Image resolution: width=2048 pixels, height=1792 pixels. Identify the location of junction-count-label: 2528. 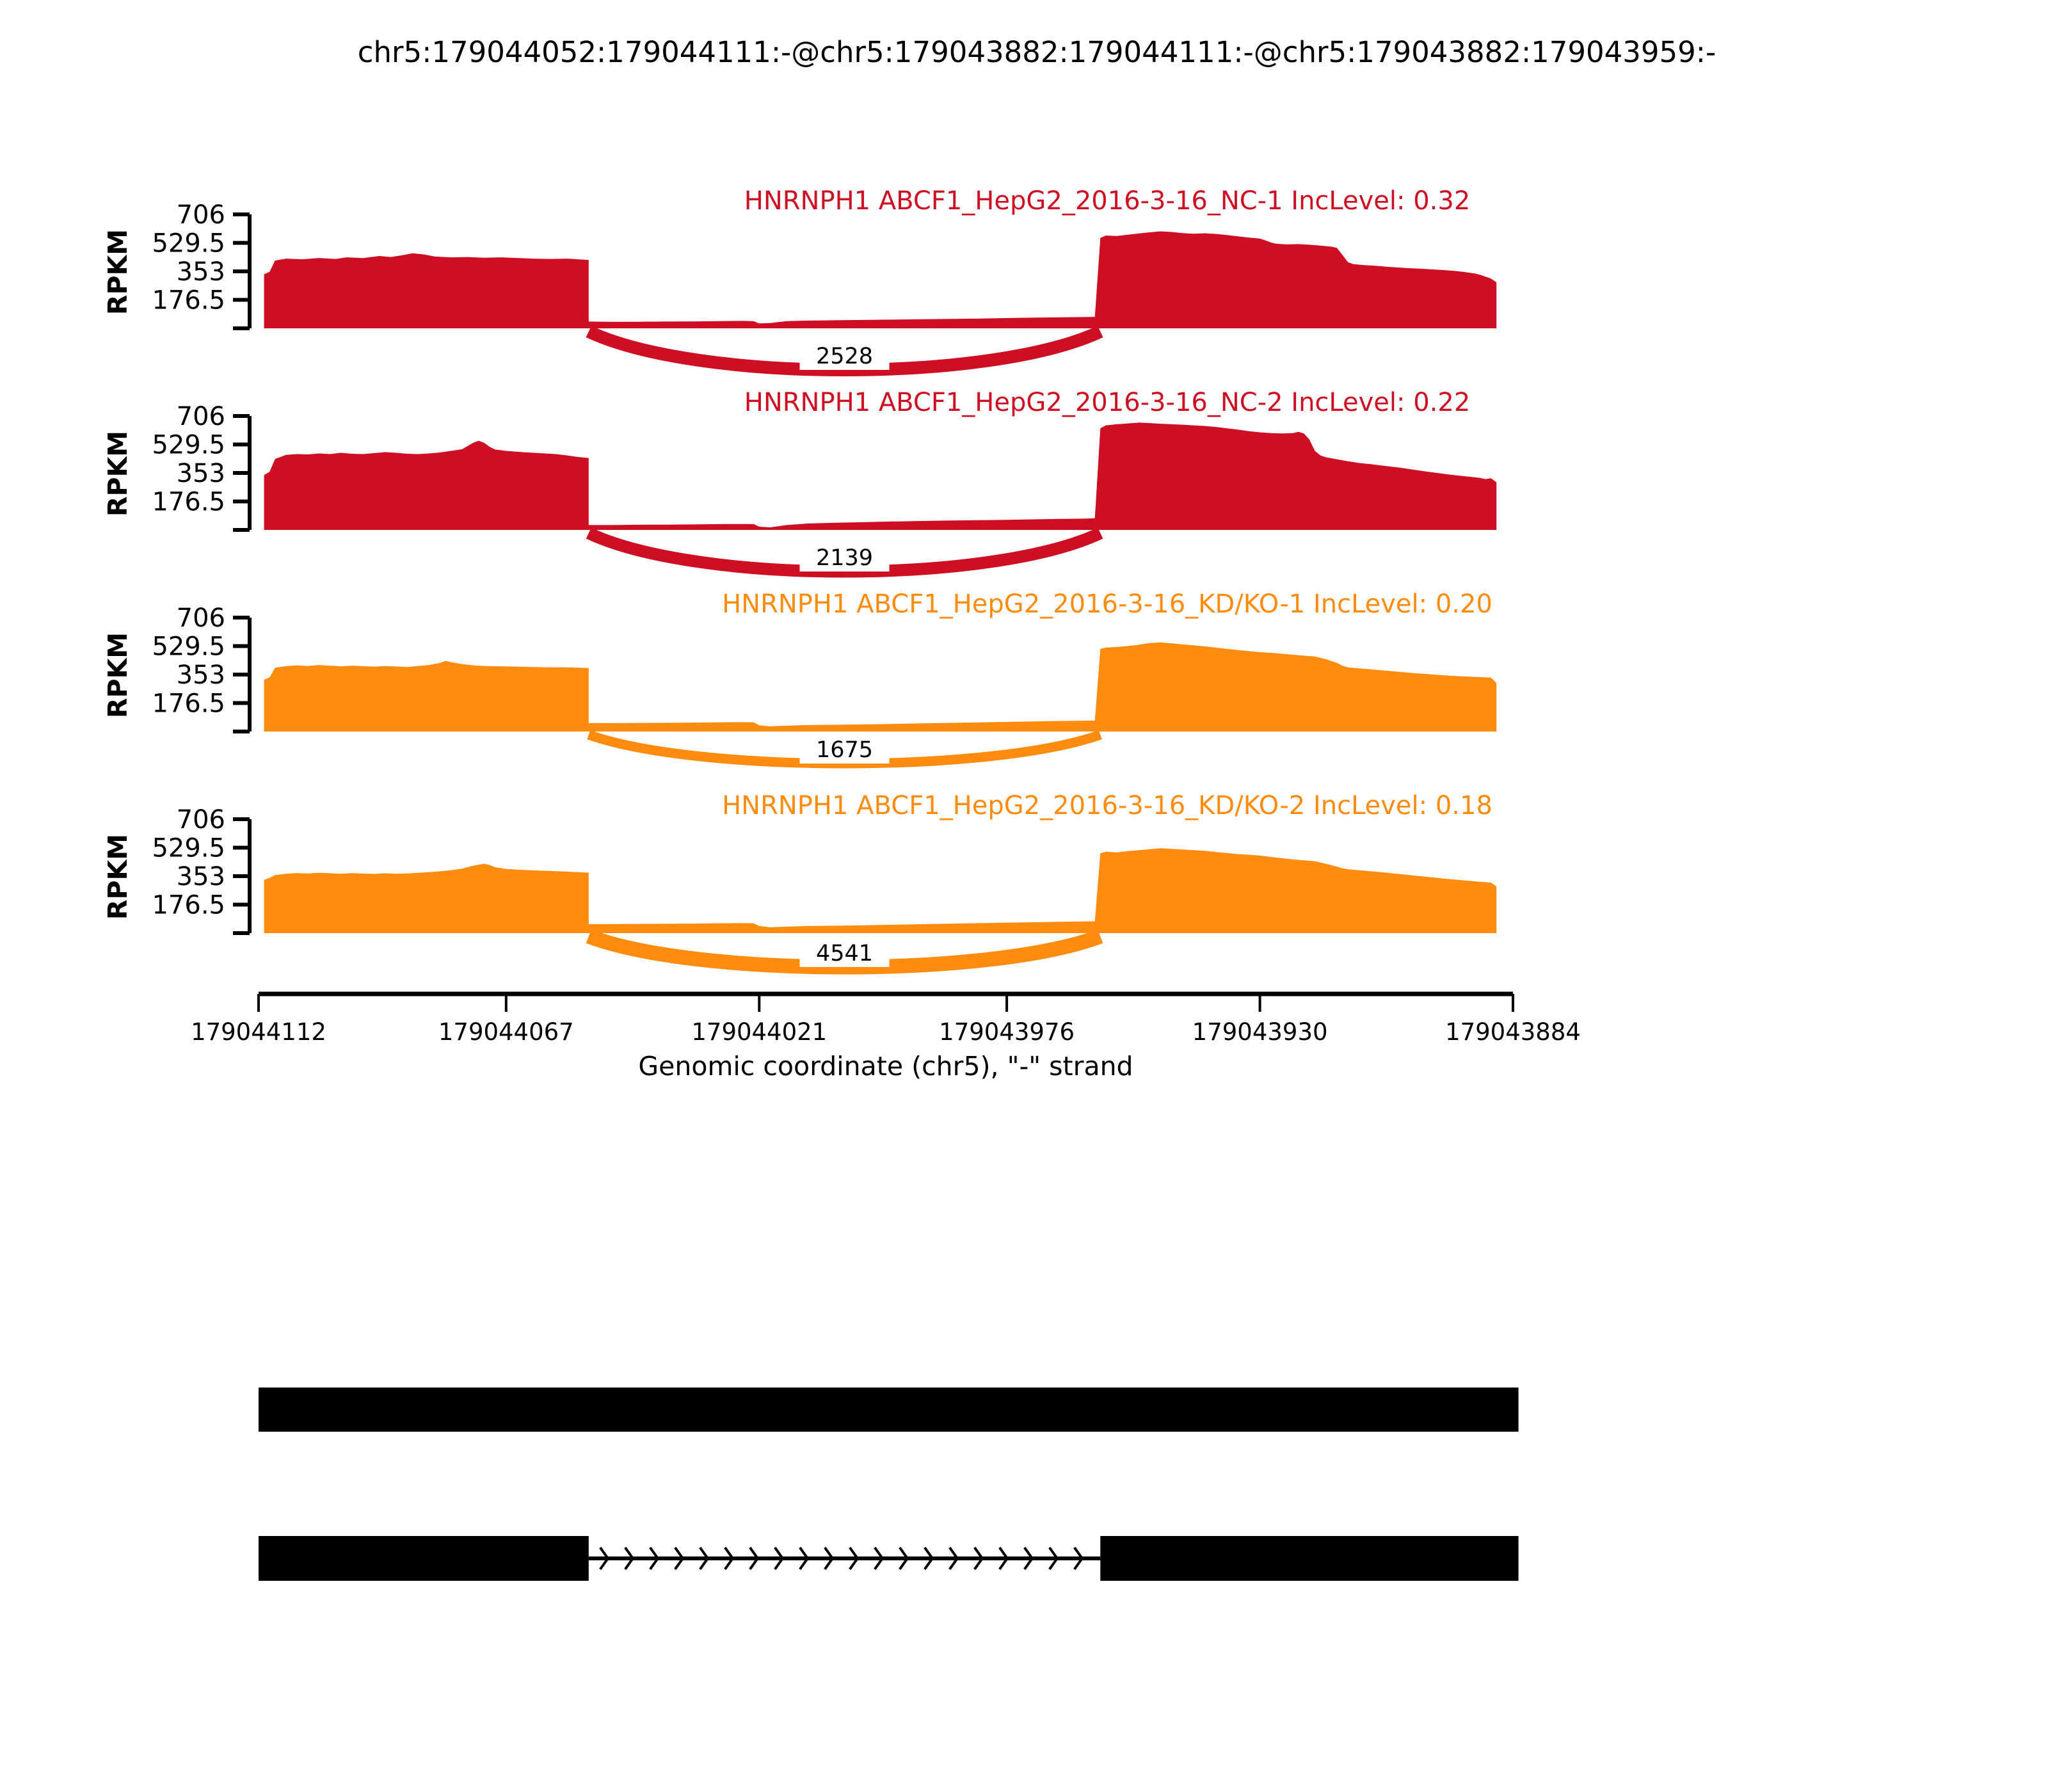
(844, 356).